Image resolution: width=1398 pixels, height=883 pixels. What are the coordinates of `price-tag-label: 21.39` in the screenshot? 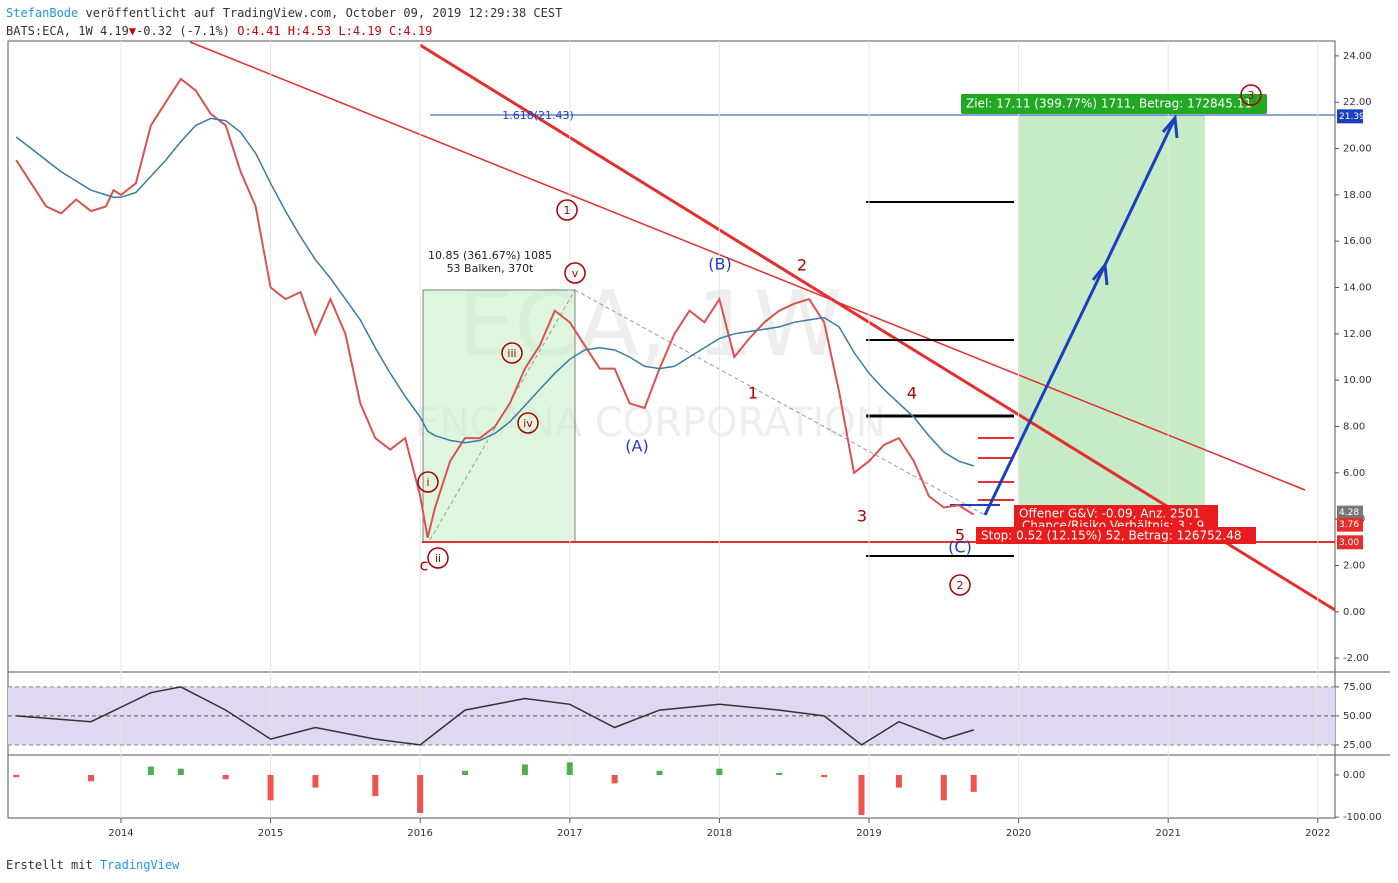 It's located at (1352, 117).